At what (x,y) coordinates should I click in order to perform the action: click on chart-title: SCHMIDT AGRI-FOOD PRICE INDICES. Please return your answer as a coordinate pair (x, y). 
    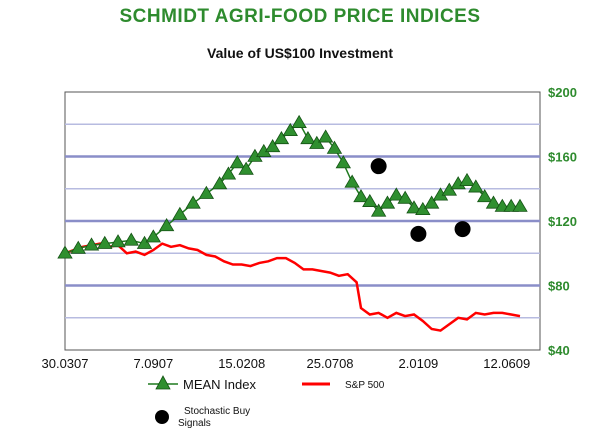
    Looking at the image, I should click on (300, 16).